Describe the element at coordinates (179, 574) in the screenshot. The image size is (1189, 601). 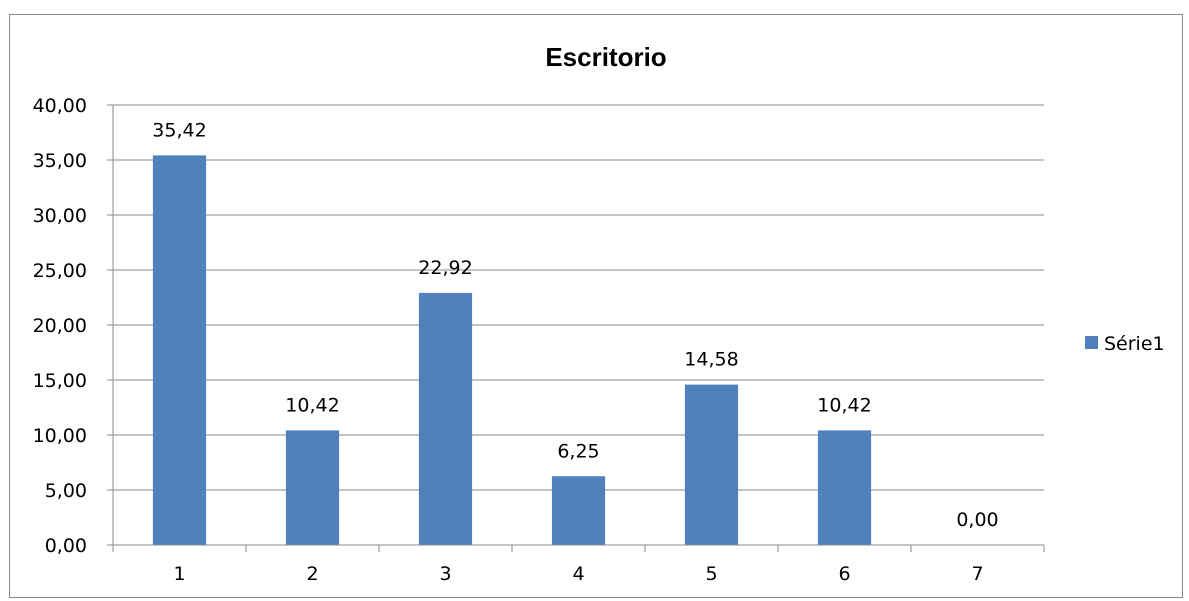
I see `x-tick-label: 1` at that location.